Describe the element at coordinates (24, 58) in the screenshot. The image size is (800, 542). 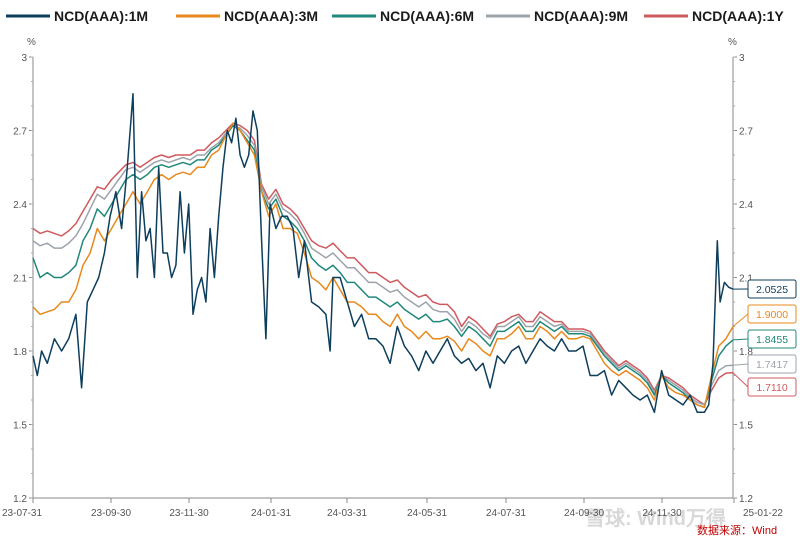
I see `y-tick-label: 3` at that location.